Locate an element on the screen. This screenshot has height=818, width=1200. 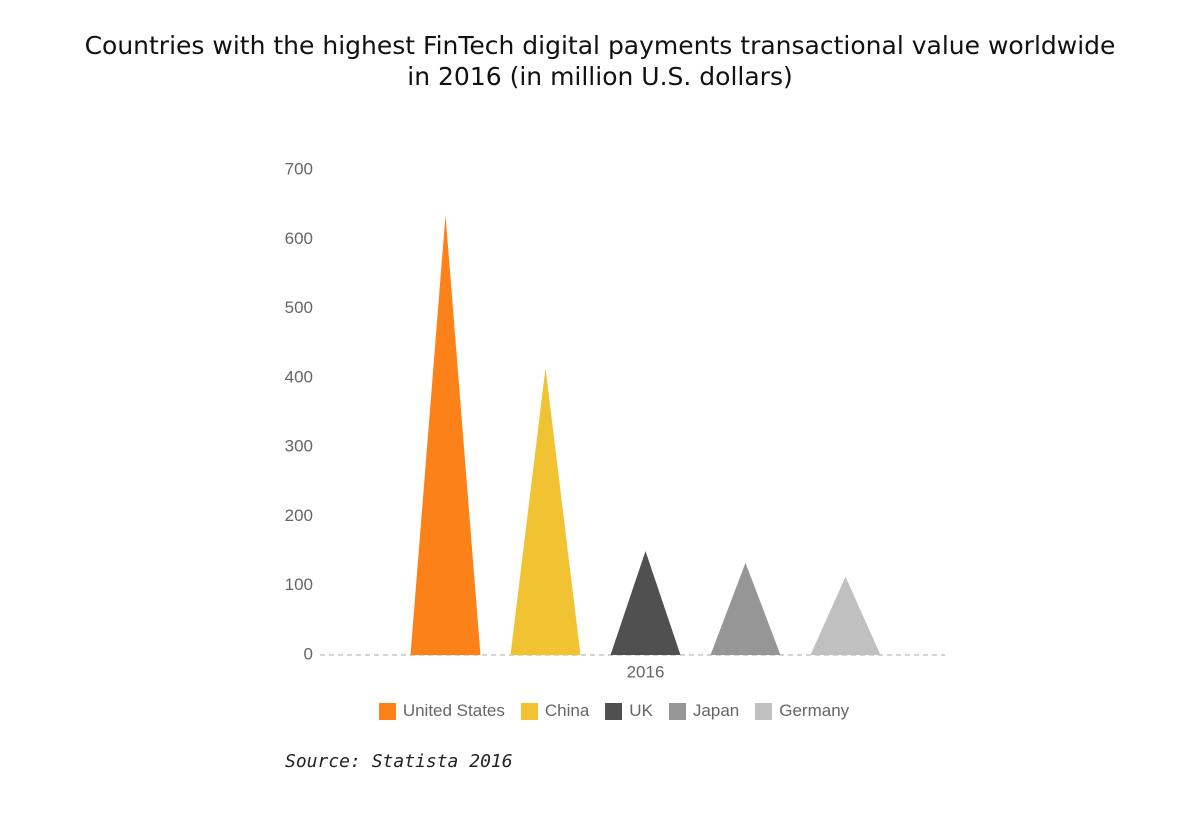
legend-item: Germany is located at coordinates (802, 711).